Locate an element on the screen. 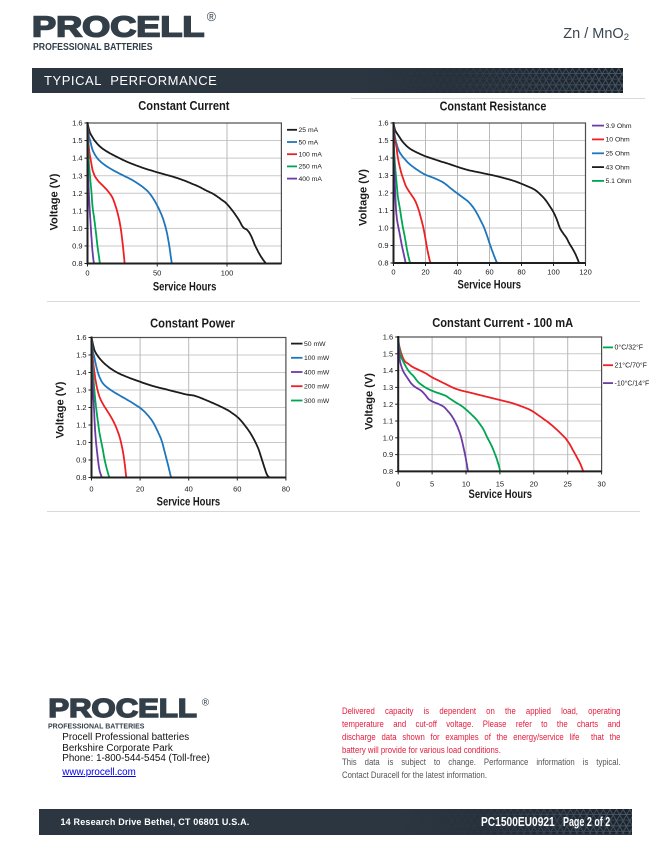 The image size is (652, 844). svg-text: Constant Current is located at coordinates (184, 106).